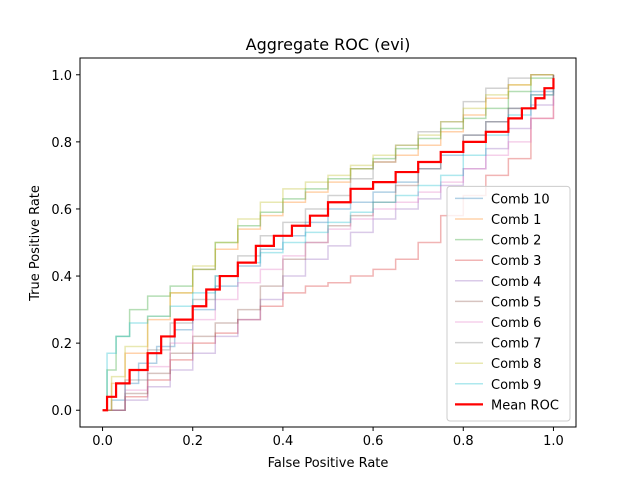  Describe the element at coordinates (463, 441) in the screenshot. I see `x-tick-label: 0.8` at that location.